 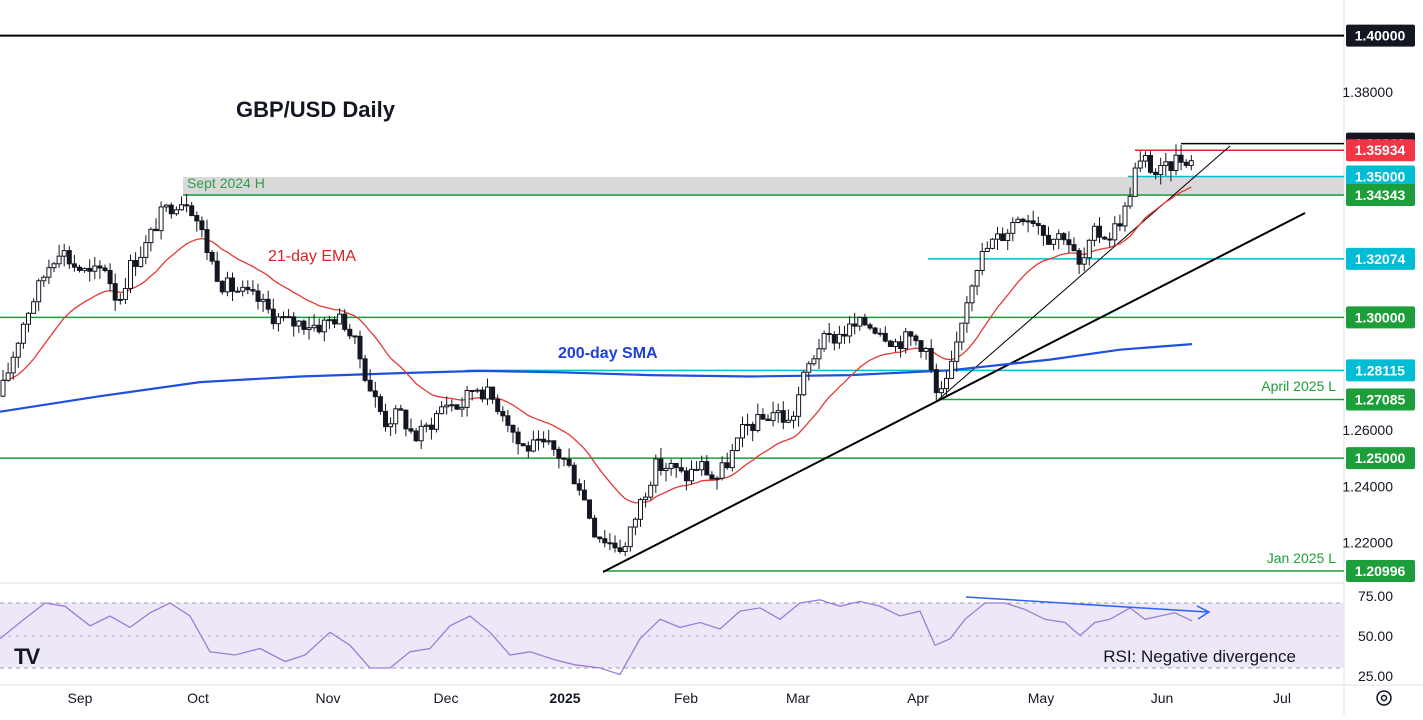 I want to click on time-axis: Sep Oct Nov Dec 2025 Feb Mar Apr May Jun Jul, so click(x=679, y=698).